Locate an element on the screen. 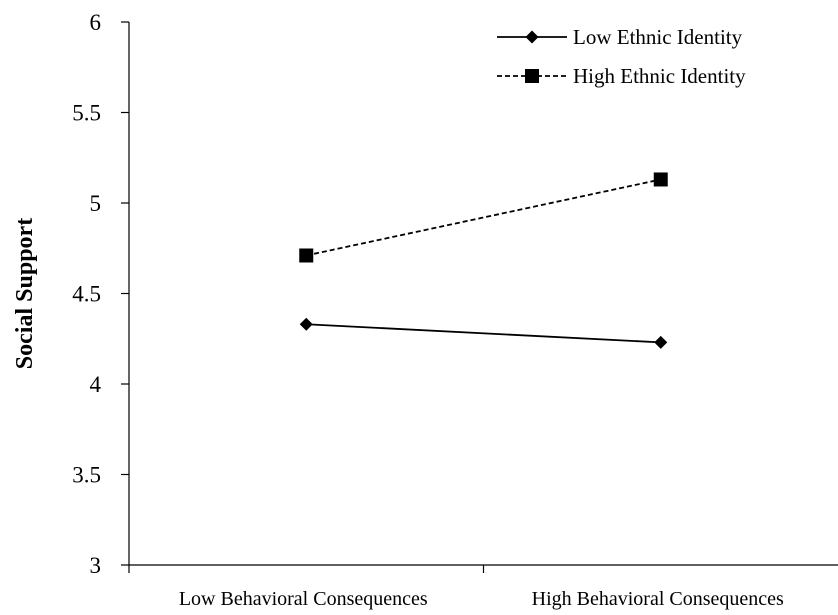 The image size is (838, 615). series-high-ethnic-identity is located at coordinates (483, 217).